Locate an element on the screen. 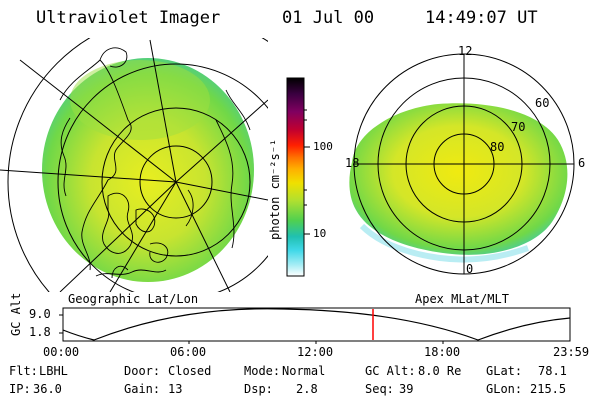  time-tick-2359: 23:59 is located at coordinates (571, 352).